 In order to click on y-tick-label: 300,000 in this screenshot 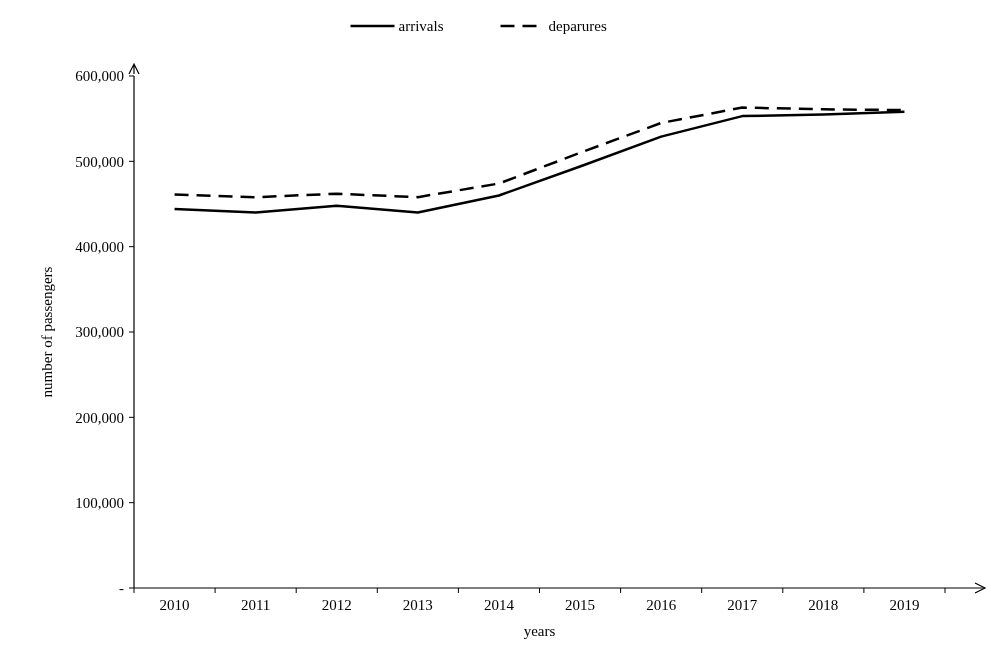, I will do `click(99, 332)`.